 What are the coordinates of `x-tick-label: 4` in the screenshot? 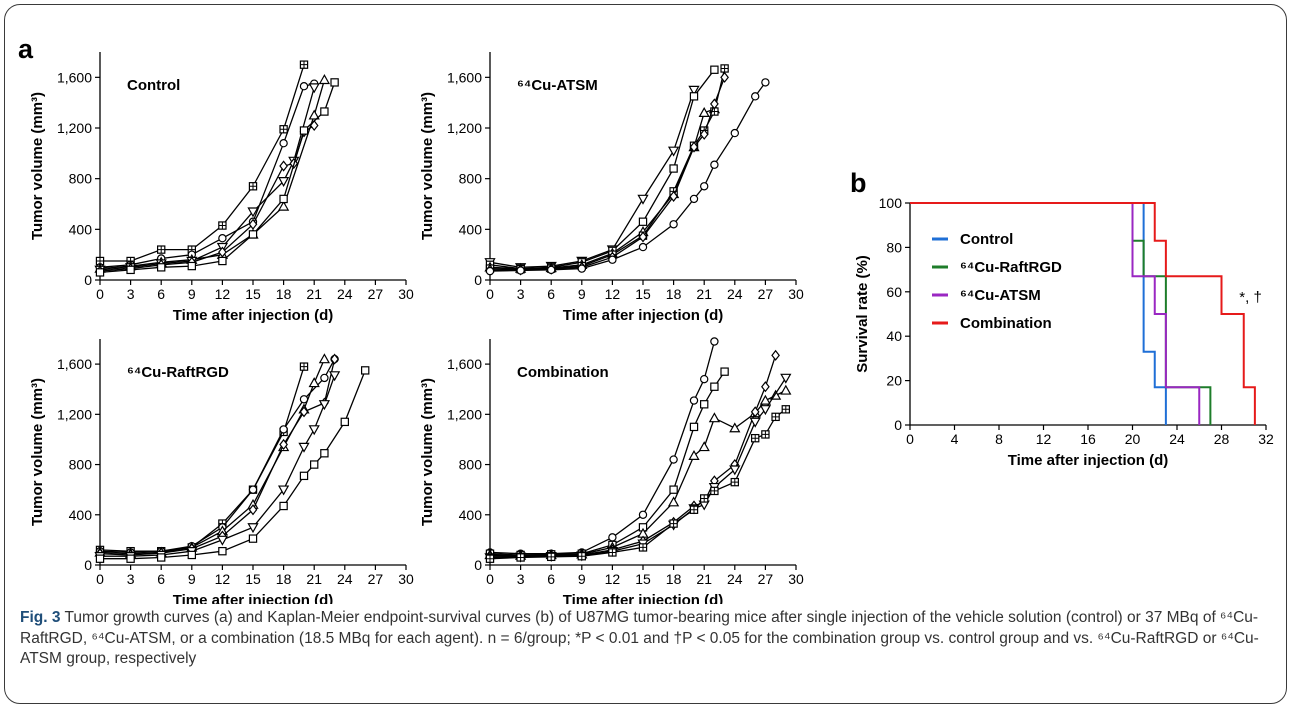 It's located at (955, 439).